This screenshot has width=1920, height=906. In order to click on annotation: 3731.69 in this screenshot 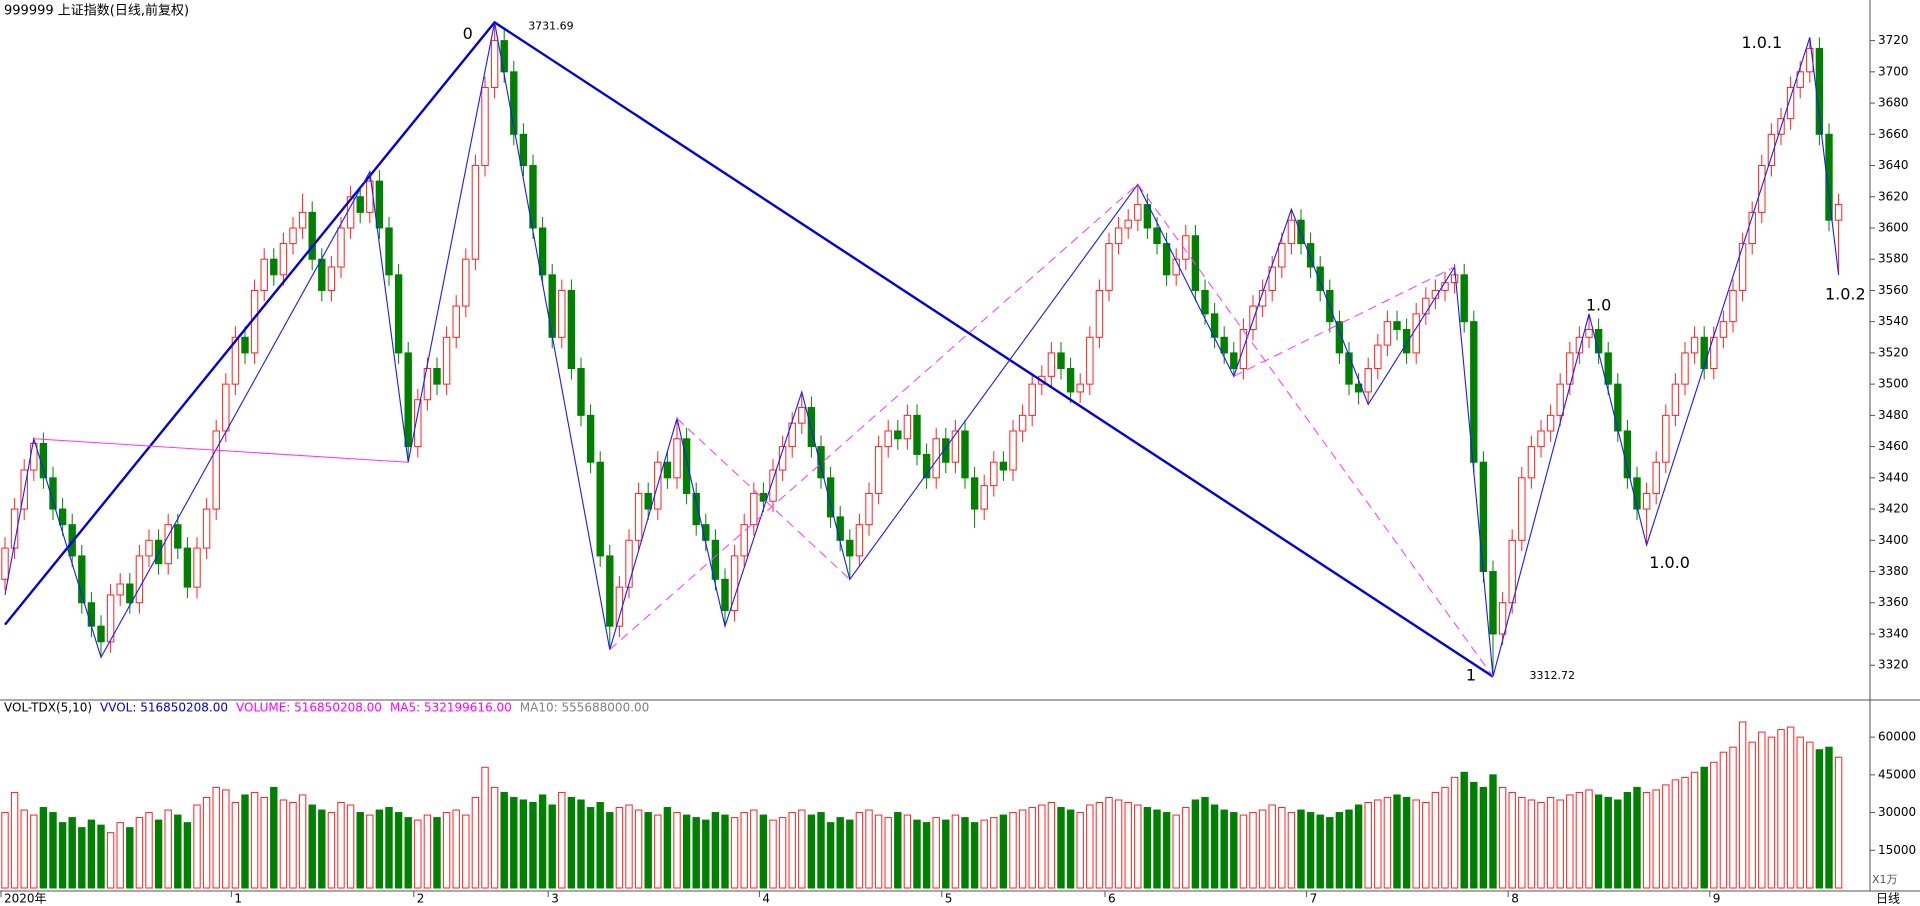, I will do `click(551, 26)`.